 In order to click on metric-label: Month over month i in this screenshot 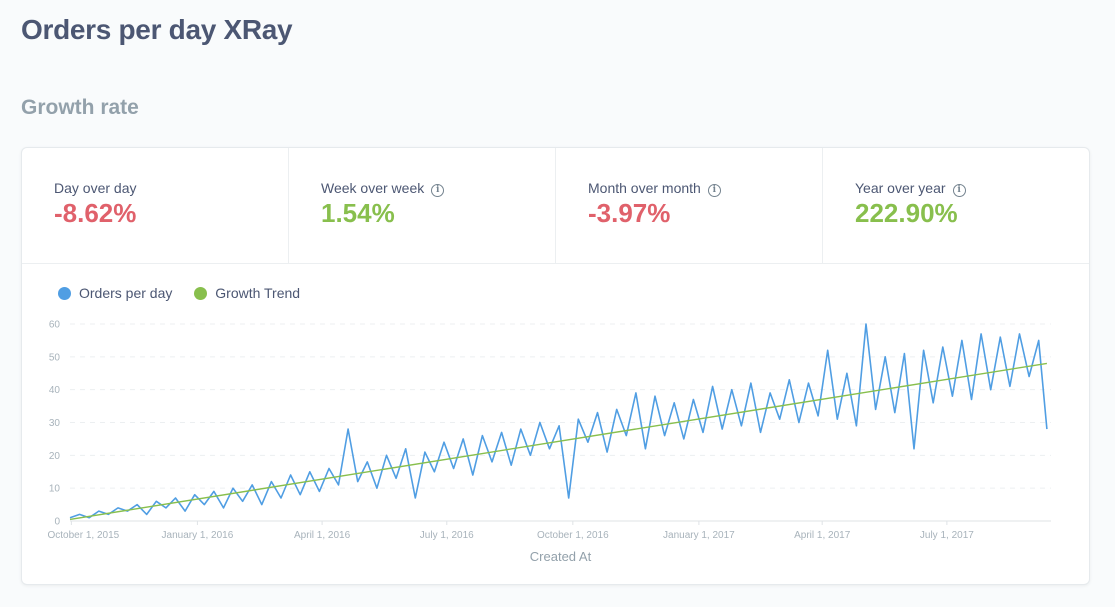, I will do `click(654, 188)`.